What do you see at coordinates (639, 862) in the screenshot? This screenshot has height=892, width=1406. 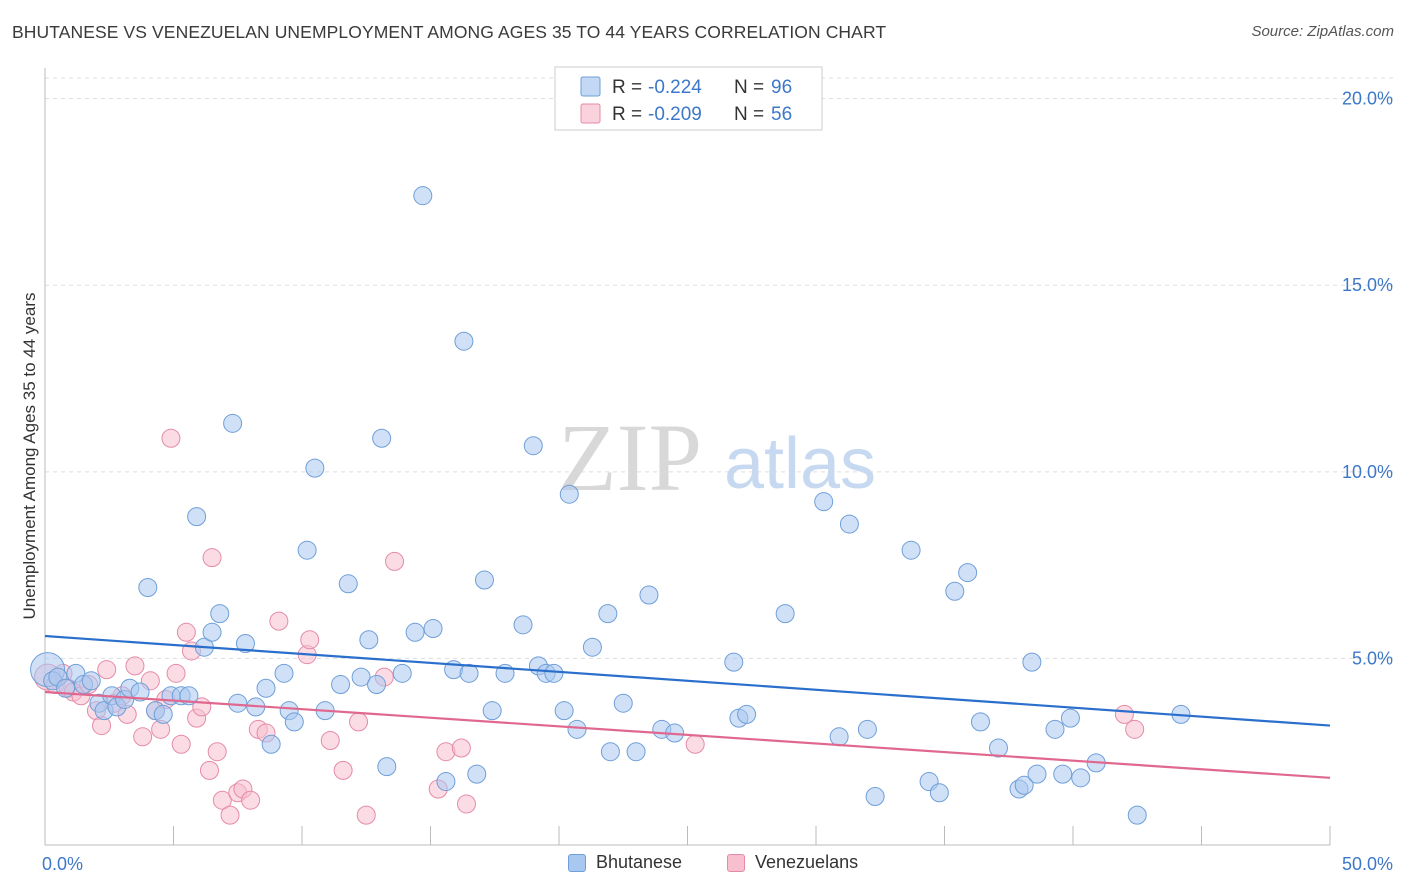 I see `legend-bottom-label-bhutanese: Bhutanese` at bounding box center [639, 862].